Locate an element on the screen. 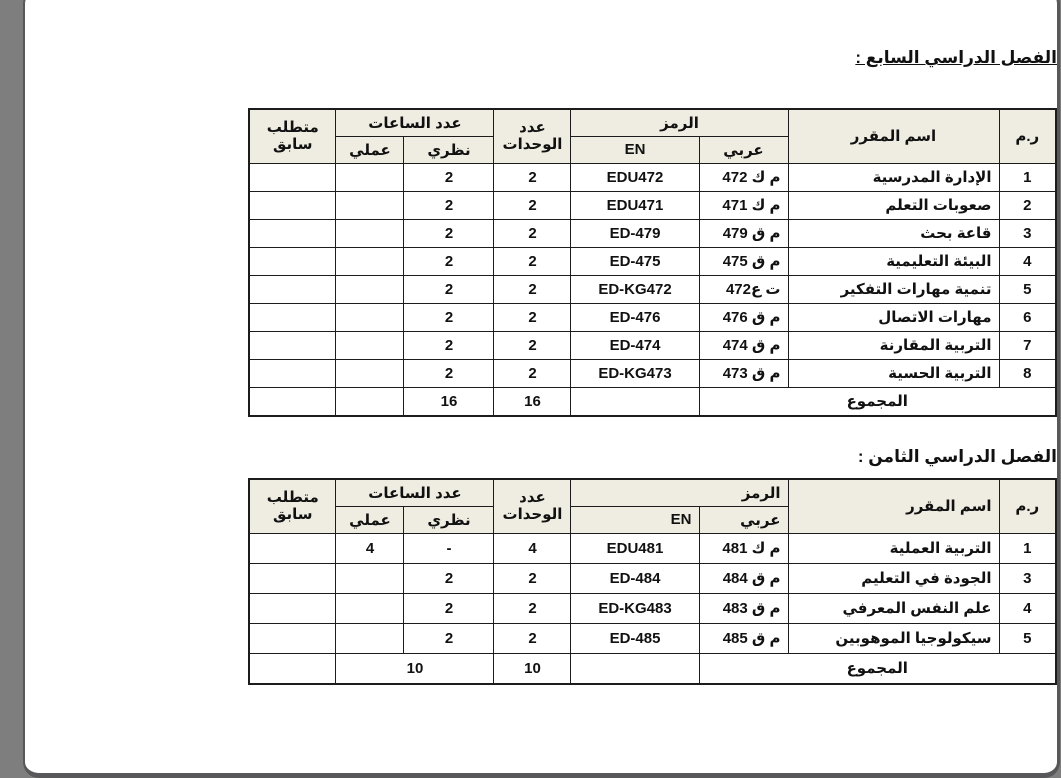  table-row: 8 التربية الحسية م ق 473 ED-KG473 2 2 is located at coordinates (652, 373).